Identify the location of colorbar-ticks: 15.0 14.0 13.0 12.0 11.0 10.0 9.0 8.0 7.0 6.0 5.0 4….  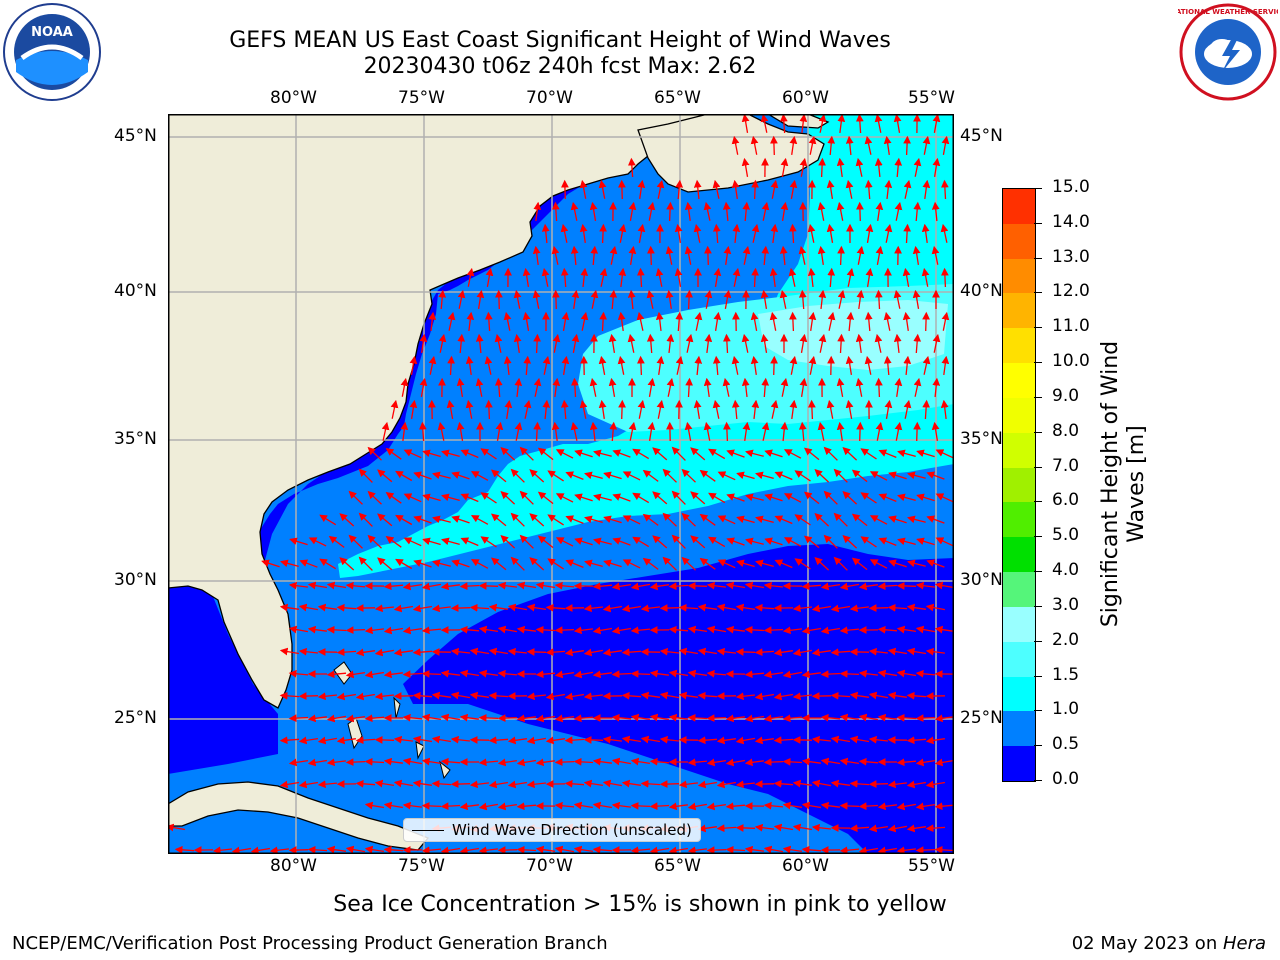
(1070, 483).